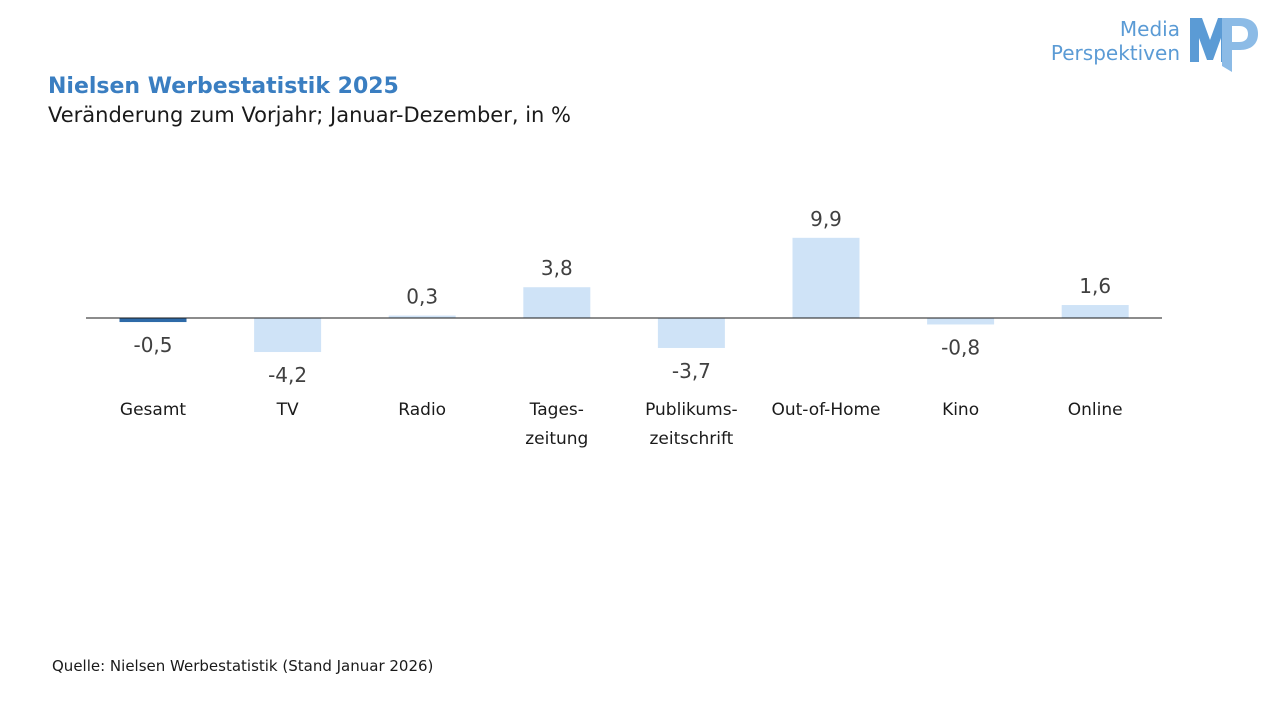 This screenshot has width=1280, height=720. What do you see at coordinates (556, 410) in the screenshot?
I see `category-label: Tages-` at bounding box center [556, 410].